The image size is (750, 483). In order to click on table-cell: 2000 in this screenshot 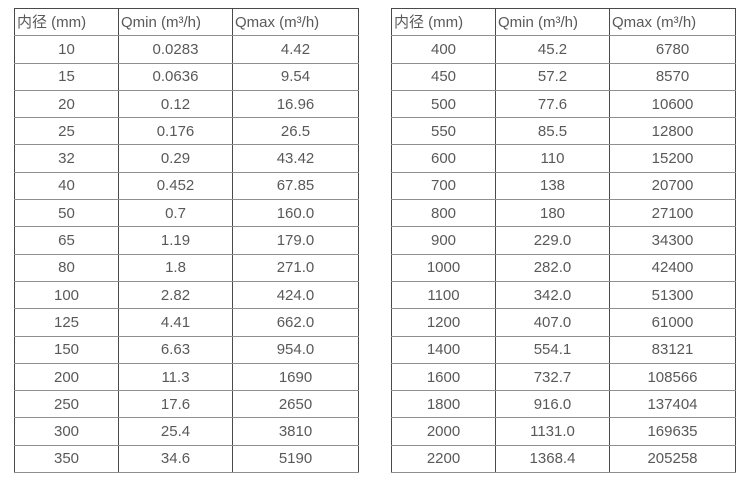, I will do `click(443, 431)`.